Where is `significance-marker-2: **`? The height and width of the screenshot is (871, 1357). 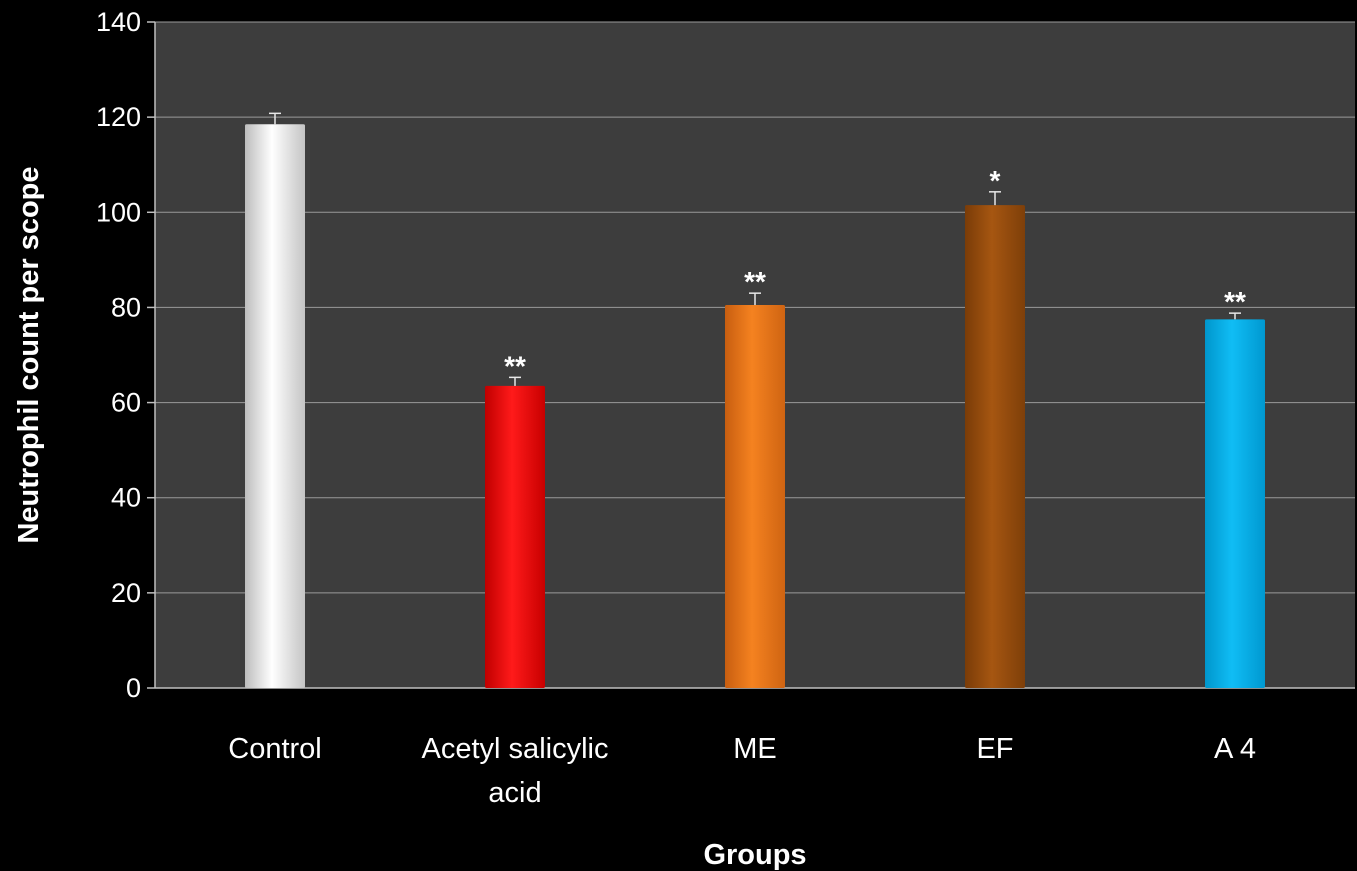
significance-marker-2: ** is located at coordinates (755, 281).